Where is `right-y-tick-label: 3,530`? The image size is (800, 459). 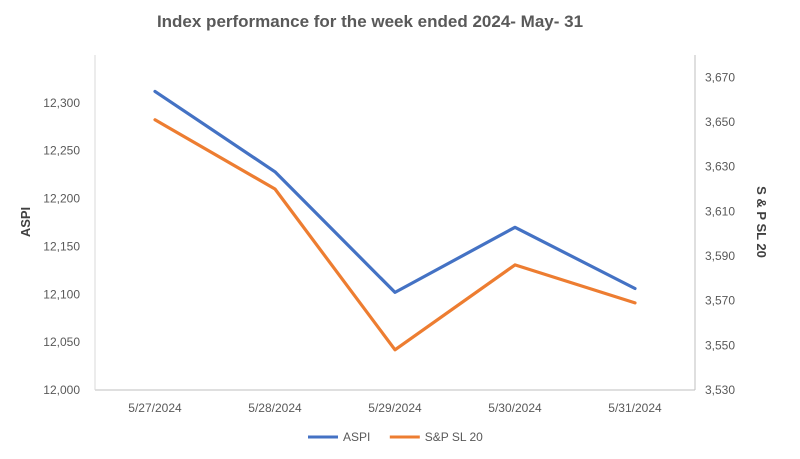
right-y-tick-label: 3,530 is located at coordinates (720, 390).